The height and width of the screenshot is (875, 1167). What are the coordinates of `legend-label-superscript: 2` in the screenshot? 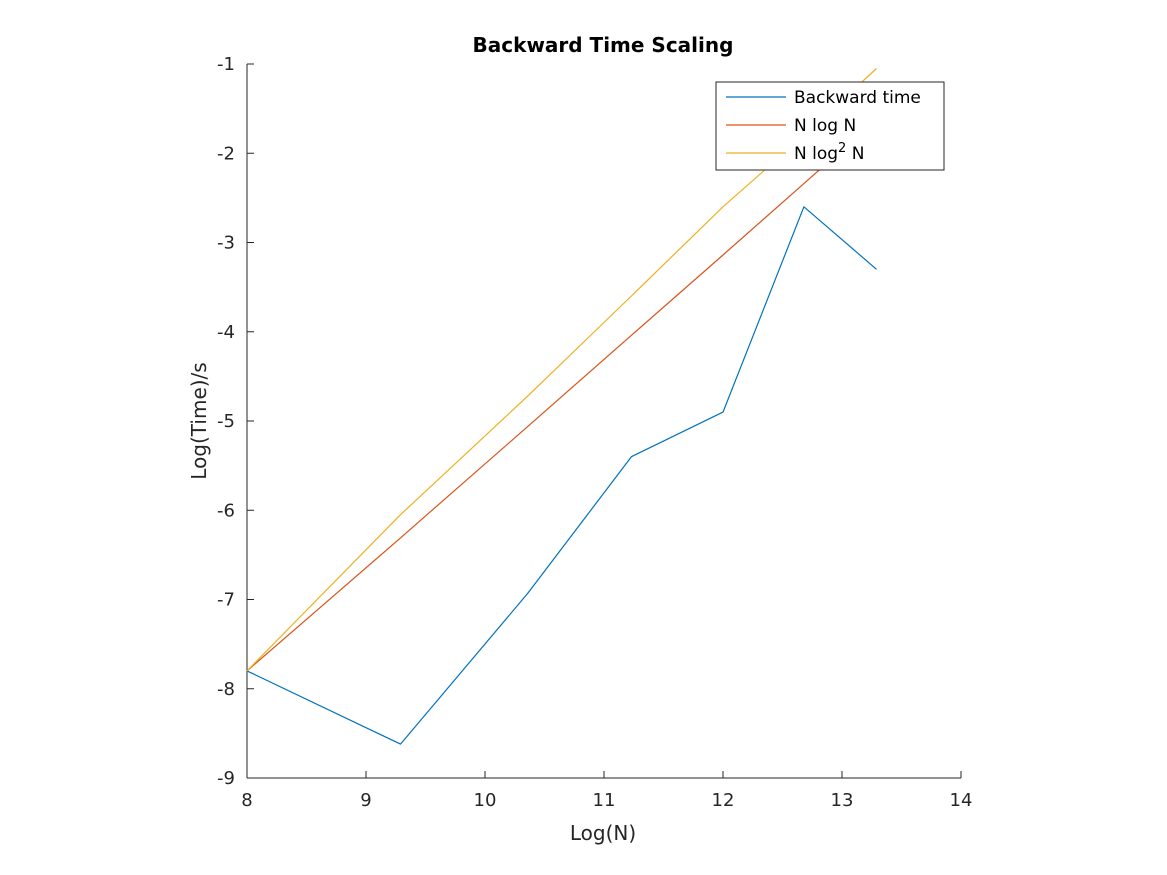 It's located at (842, 148).